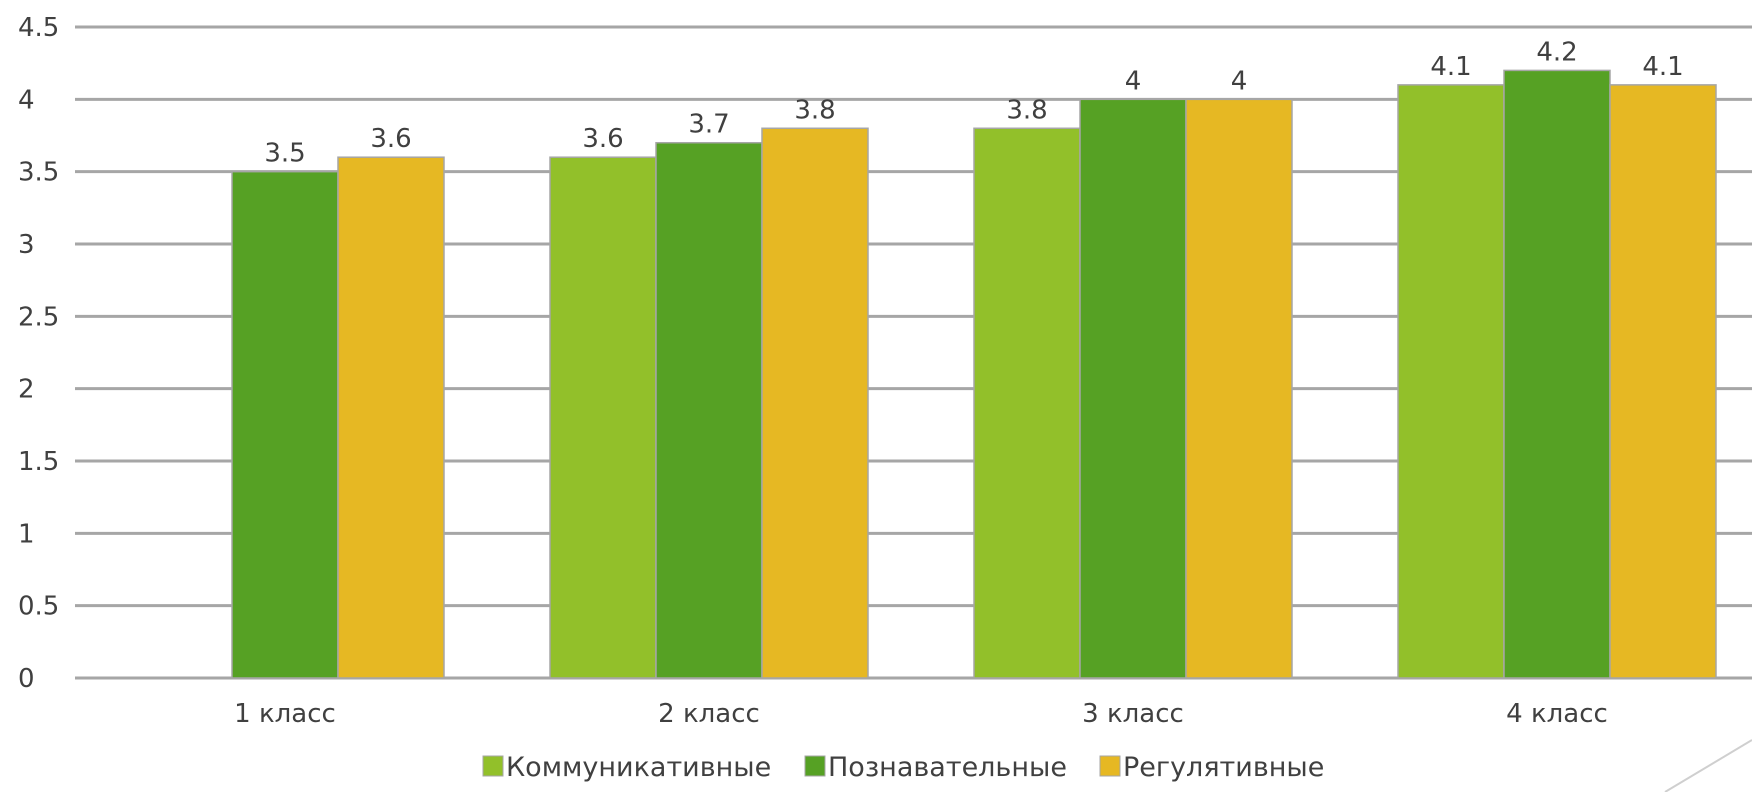 The height and width of the screenshot is (796, 1752). What do you see at coordinates (1133, 714) in the screenshot?
I see `x-category-label: 3 класс` at bounding box center [1133, 714].